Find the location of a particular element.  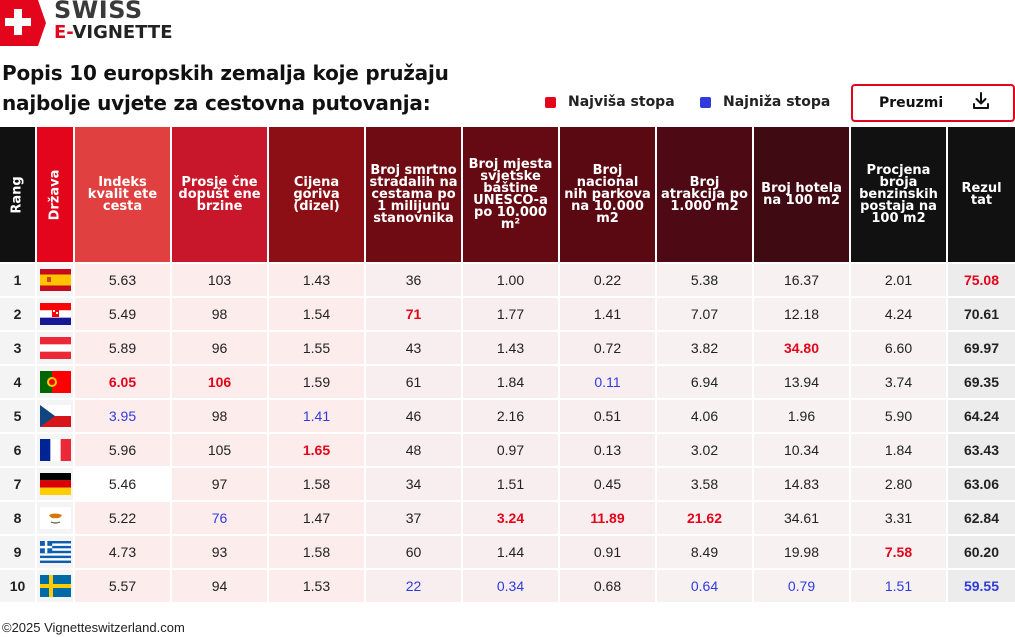

value-cell-attractions: 0.64 is located at coordinates (705, 586).